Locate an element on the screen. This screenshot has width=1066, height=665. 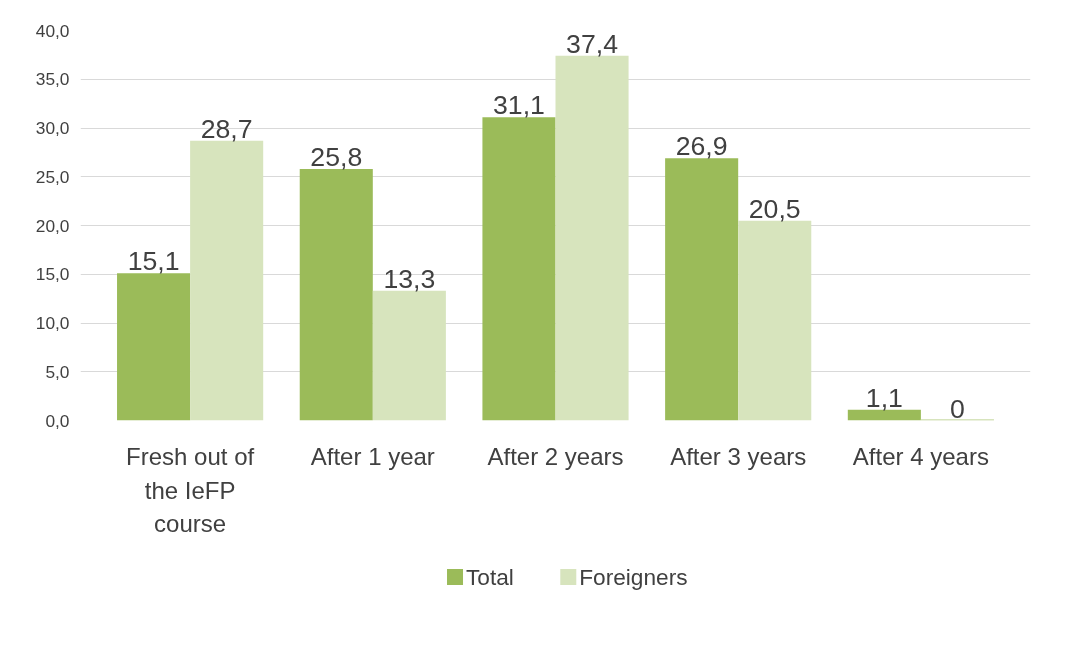
data-label: 0 is located at coordinates (957, 408).